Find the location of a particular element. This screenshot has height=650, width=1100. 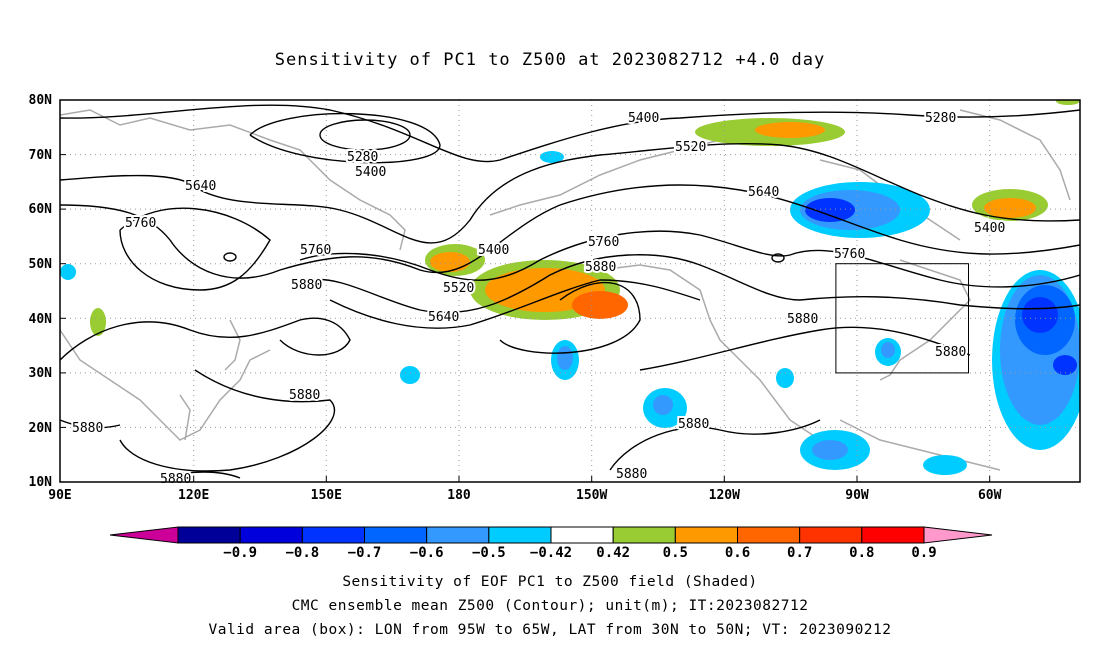

colorbar-label: −0.42 is located at coordinates (551, 553).